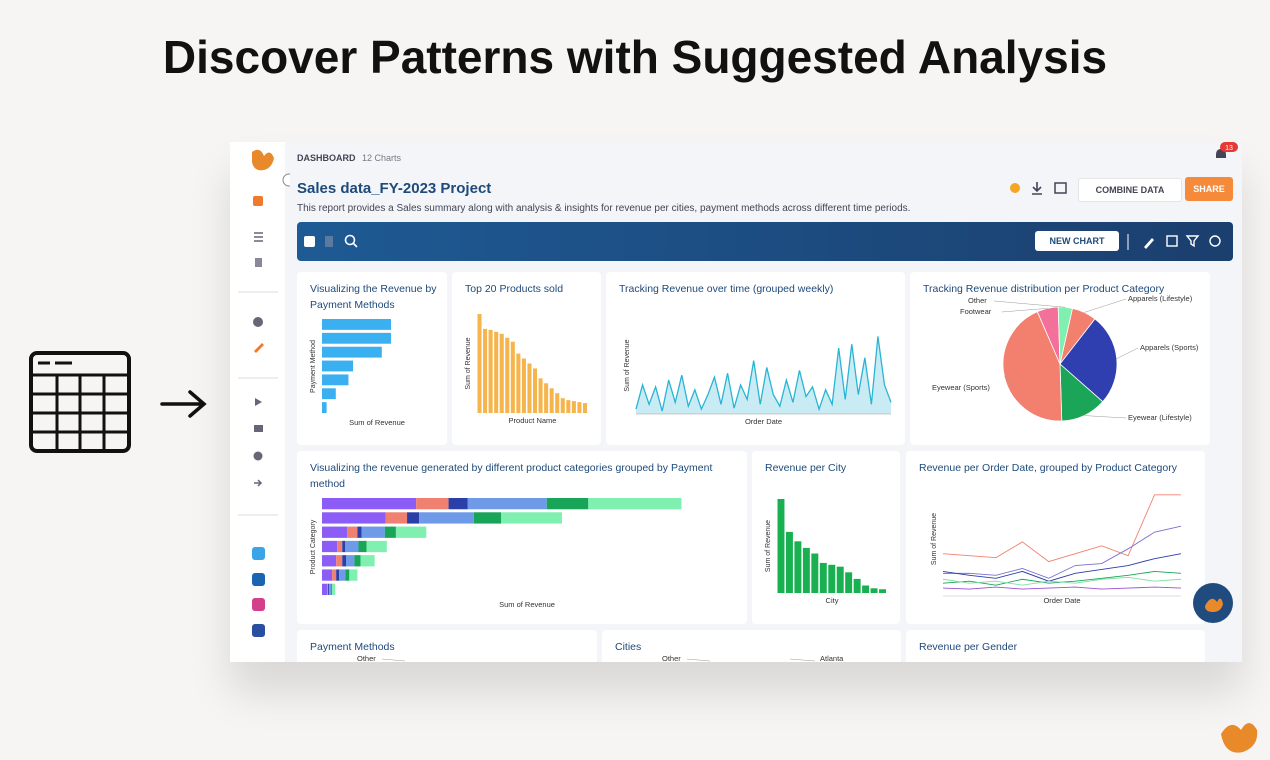 Image resolution: width=1270 pixels, height=760 pixels. What do you see at coordinates (968, 647) in the screenshot?
I see `card-title: Revenue per Gender` at bounding box center [968, 647].